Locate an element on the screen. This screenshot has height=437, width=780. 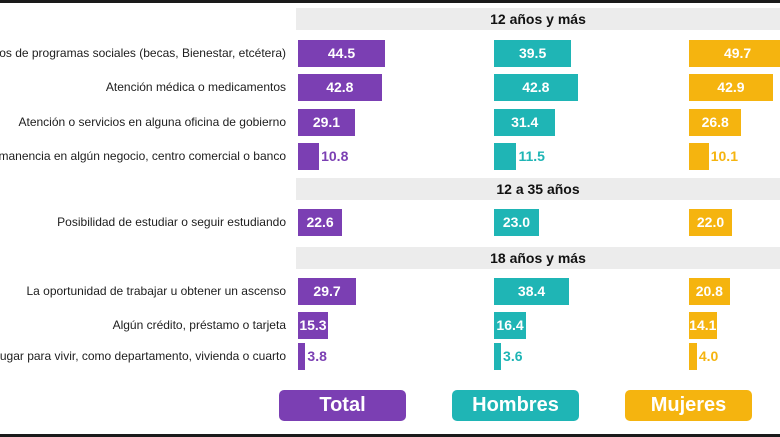
data-label-hombres: 42.8 is located at coordinates (536, 87).